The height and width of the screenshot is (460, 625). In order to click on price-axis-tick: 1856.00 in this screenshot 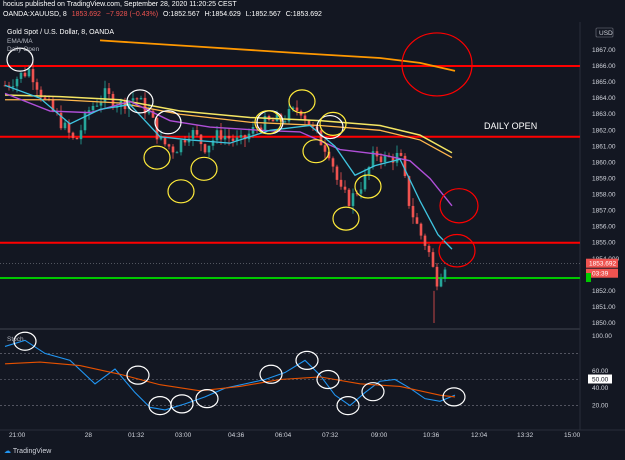, I will do `click(604, 227)`.